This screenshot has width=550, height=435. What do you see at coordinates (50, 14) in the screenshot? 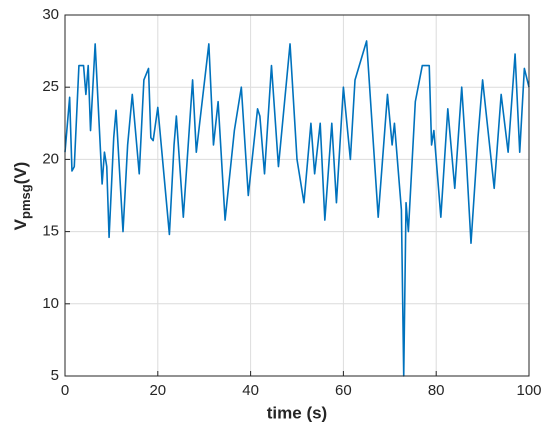
I see `y-tick-label: 30` at bounding box center [50, 14].